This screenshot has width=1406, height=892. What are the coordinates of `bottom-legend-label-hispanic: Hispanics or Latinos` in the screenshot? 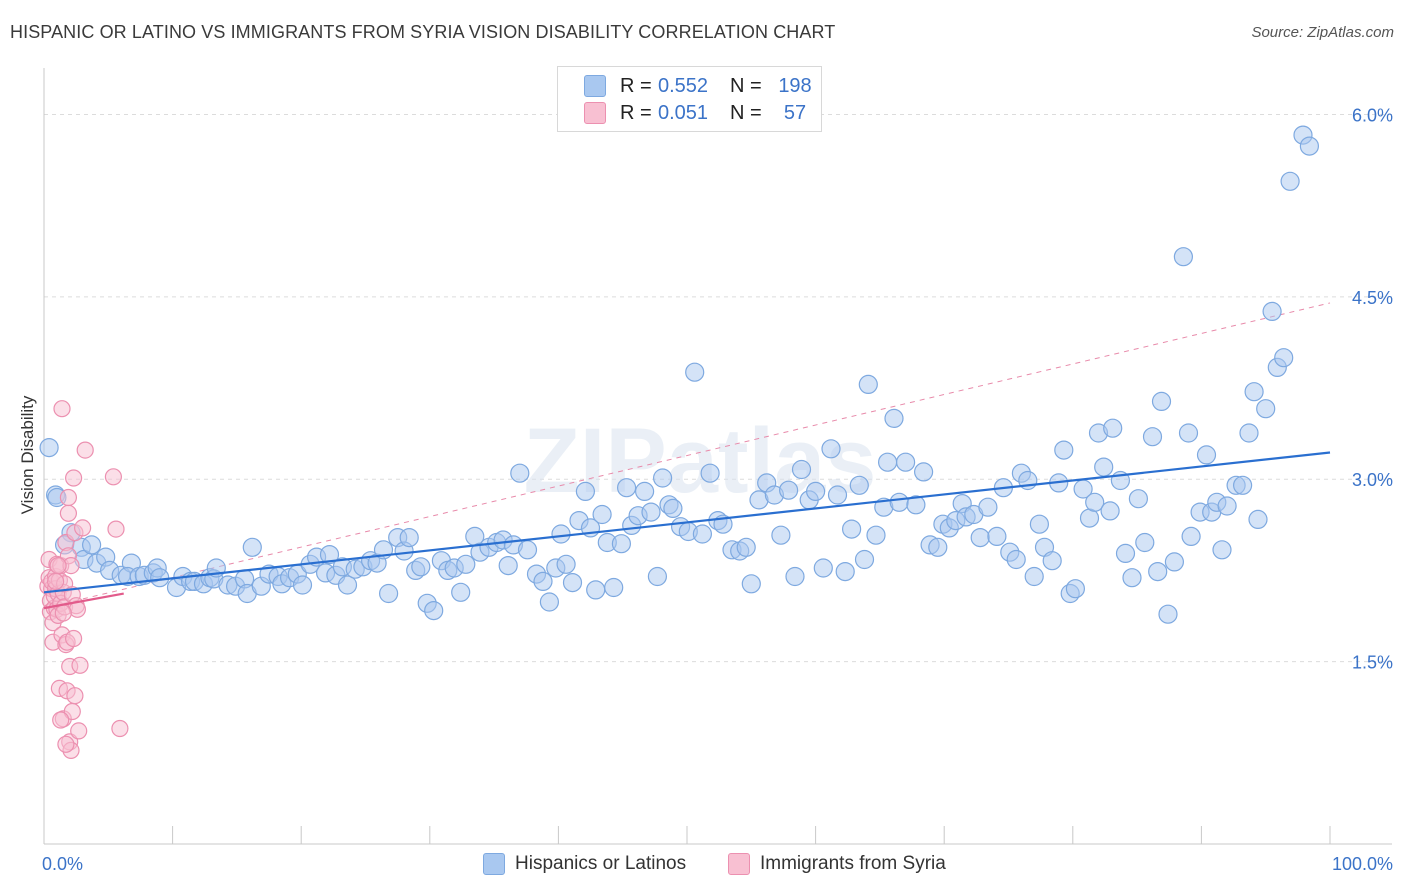 It's located at (601, 863).